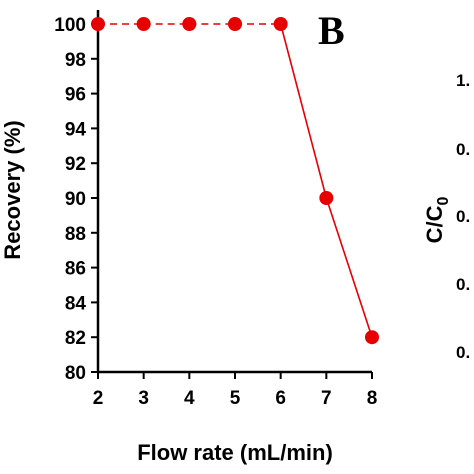  I want to click on y-tick-label: 86, so click(75, 269).